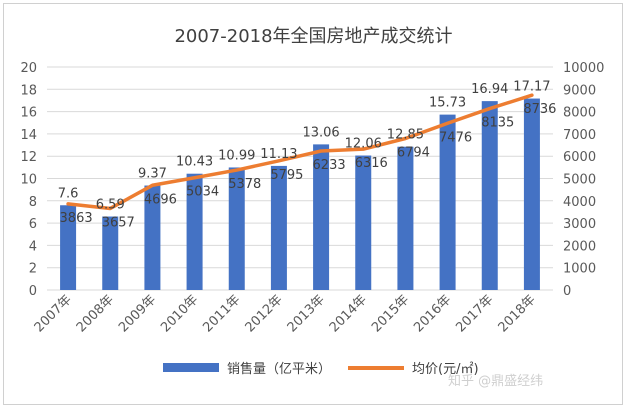  What do you see at coordinates (474, 313) in the screenshot?
I see `category-label: 2017年` at bounding box center [474, 313].